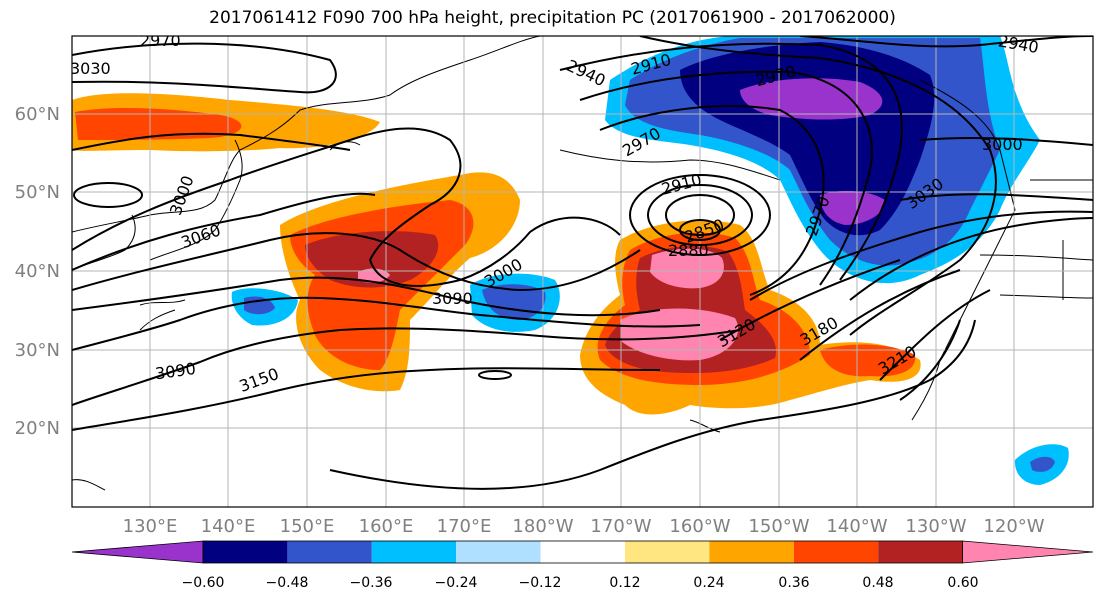 This screenshot has height=601, width=1105. I want to click on colorbar-tick-label: −0.36, so click(371, 583).